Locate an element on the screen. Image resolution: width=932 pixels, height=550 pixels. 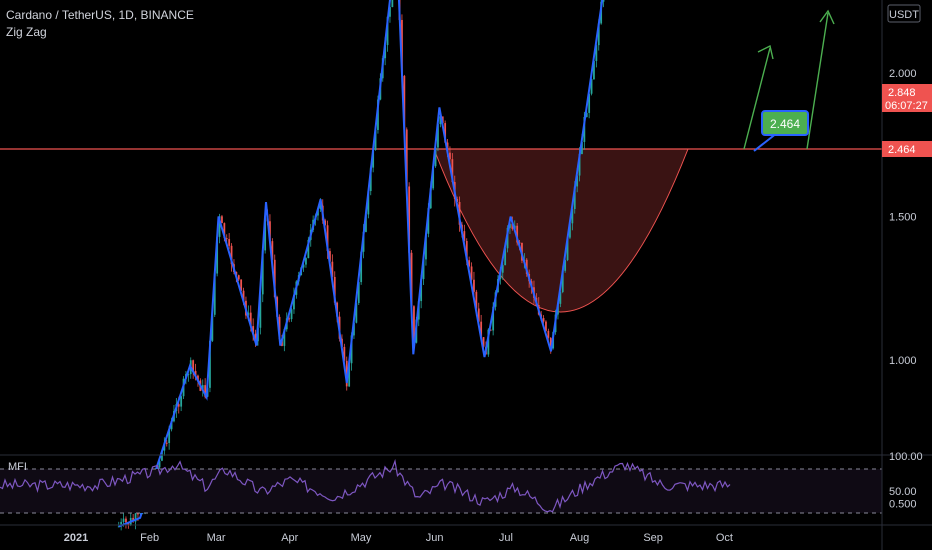
annotation-box is located at coordinates (785, 123).